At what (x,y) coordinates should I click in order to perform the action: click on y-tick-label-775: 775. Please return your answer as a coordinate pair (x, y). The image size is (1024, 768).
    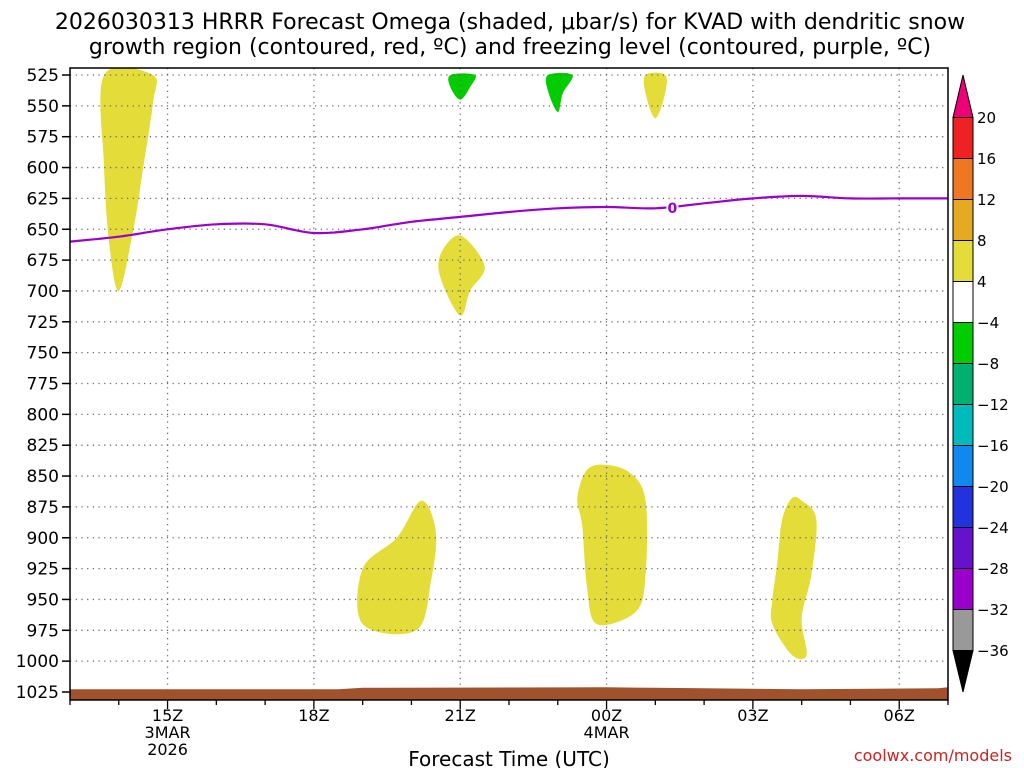
    Looking at the image, I should click on (43, 385).